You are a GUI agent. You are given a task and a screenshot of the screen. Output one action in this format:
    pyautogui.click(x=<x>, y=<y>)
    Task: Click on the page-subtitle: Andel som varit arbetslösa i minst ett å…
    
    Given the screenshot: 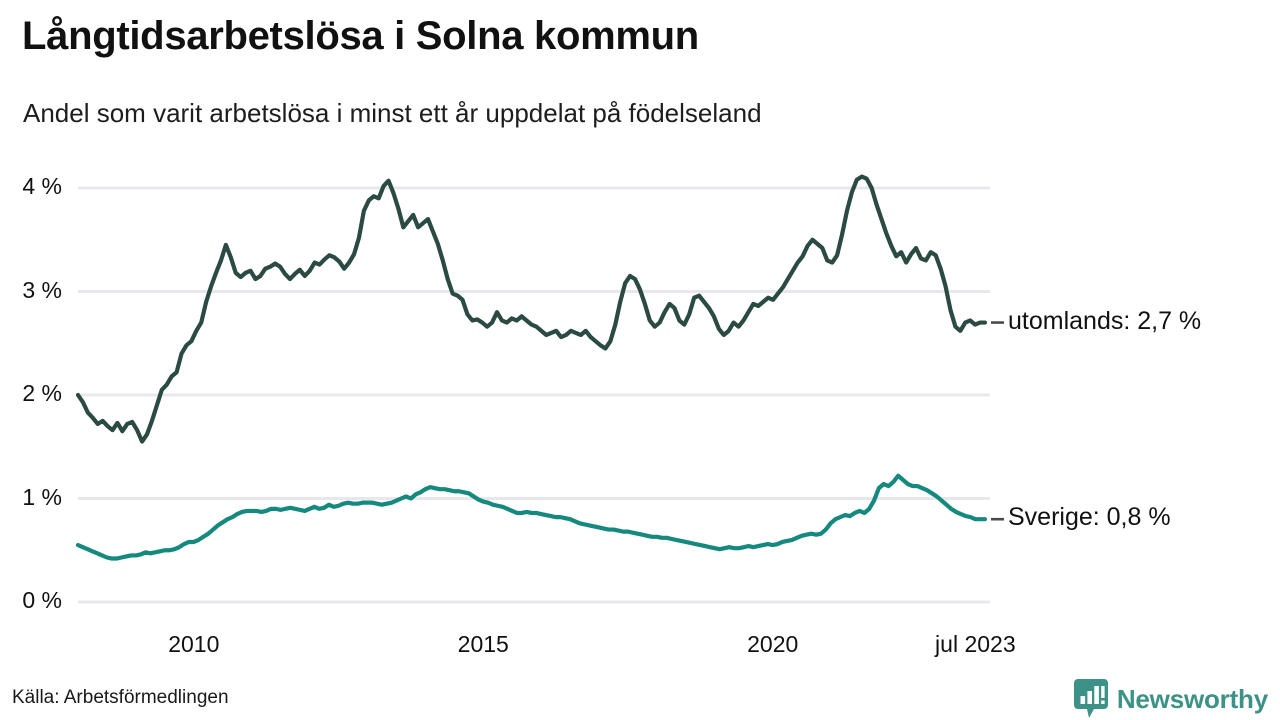 What is the action you would take?
    pyautogui.click(x=392, y=113)
    